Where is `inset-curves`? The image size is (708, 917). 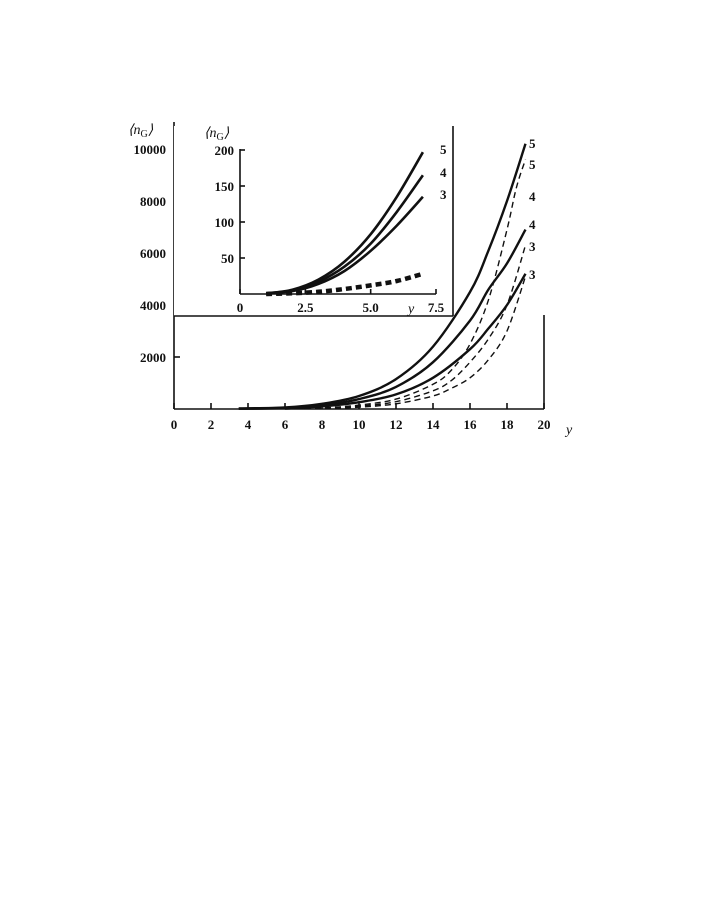 inset-curves is located at coordinates (345, 224).